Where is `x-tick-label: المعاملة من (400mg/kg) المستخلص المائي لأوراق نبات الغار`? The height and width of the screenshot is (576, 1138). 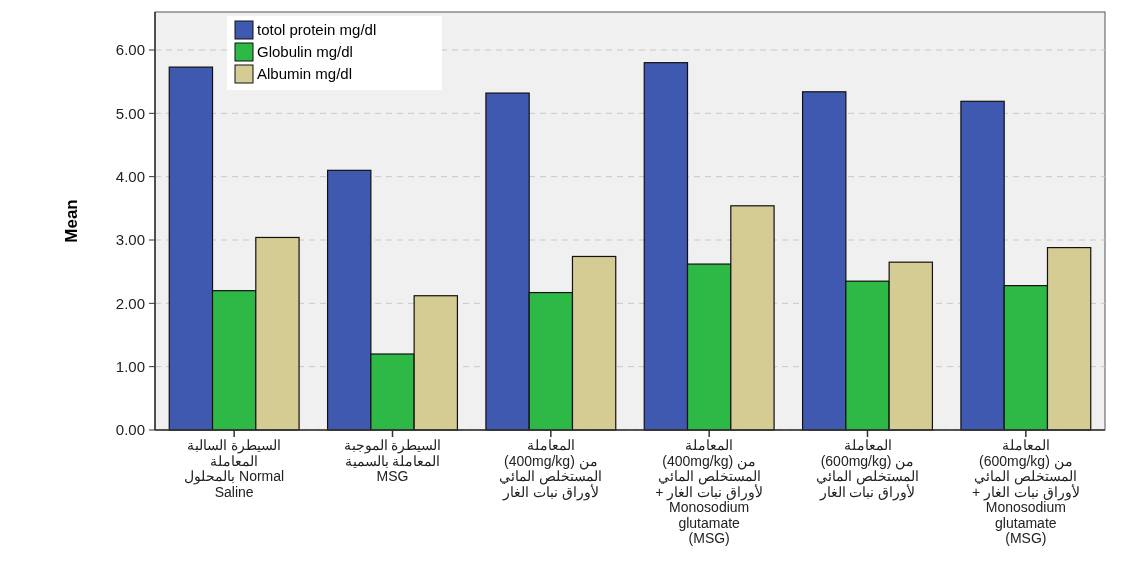 x-tick-label: المعاملة من (400mg/kg) المستخلص المائي لأوراق نبات الغار is located at coordinates (551, 469).